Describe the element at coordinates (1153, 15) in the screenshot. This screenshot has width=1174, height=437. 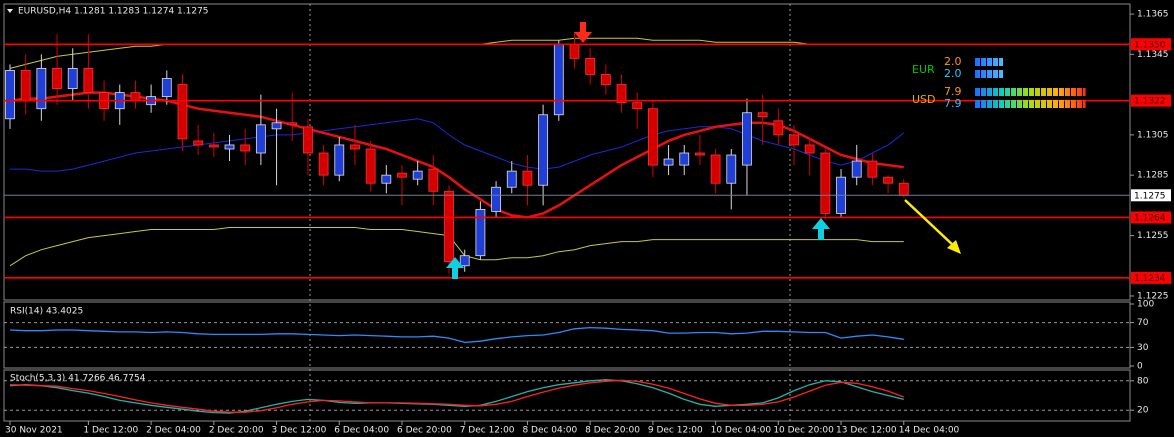
I see `y-tick-label: 1.1365` at that location.